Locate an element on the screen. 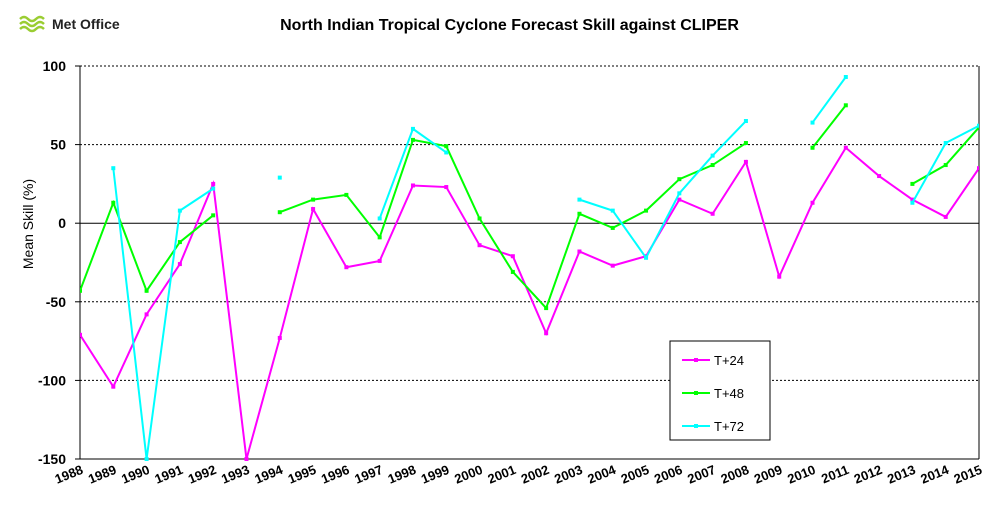  x-tick-label: 2009 is located at coordinates (768, 474).